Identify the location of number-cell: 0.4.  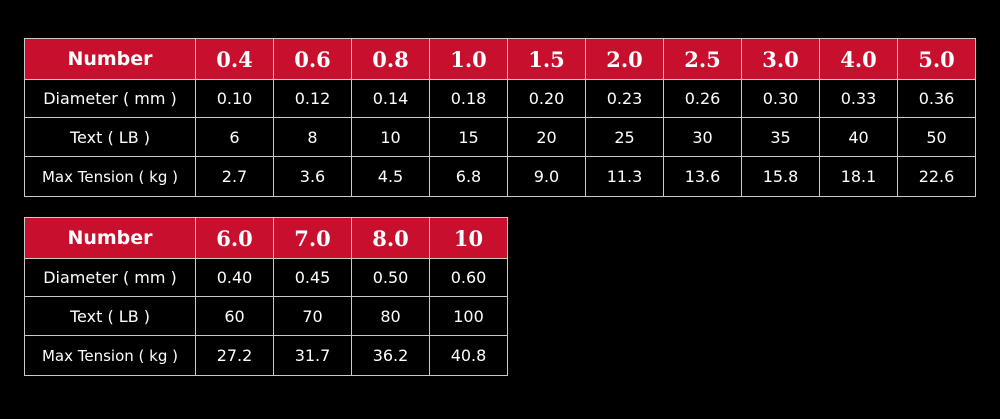
(234, 59).